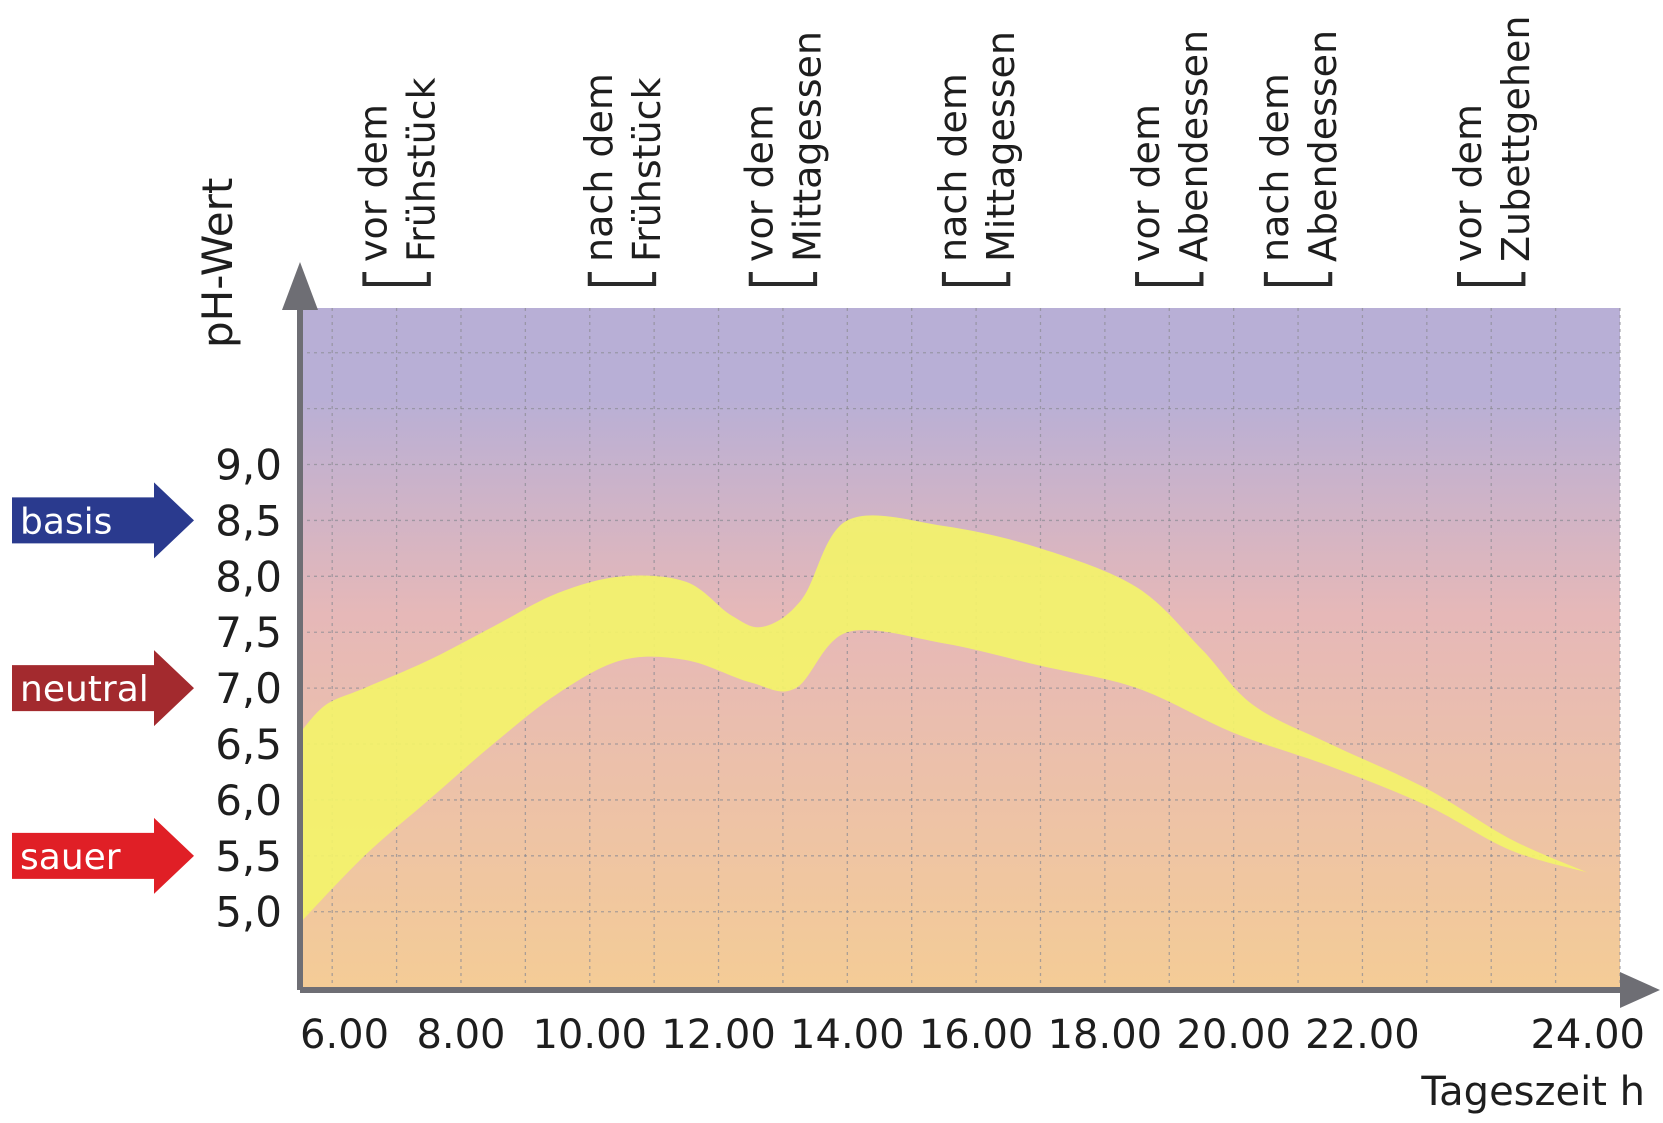  I want to click on x-tick-label: 22.00, so click(1362, 1035).